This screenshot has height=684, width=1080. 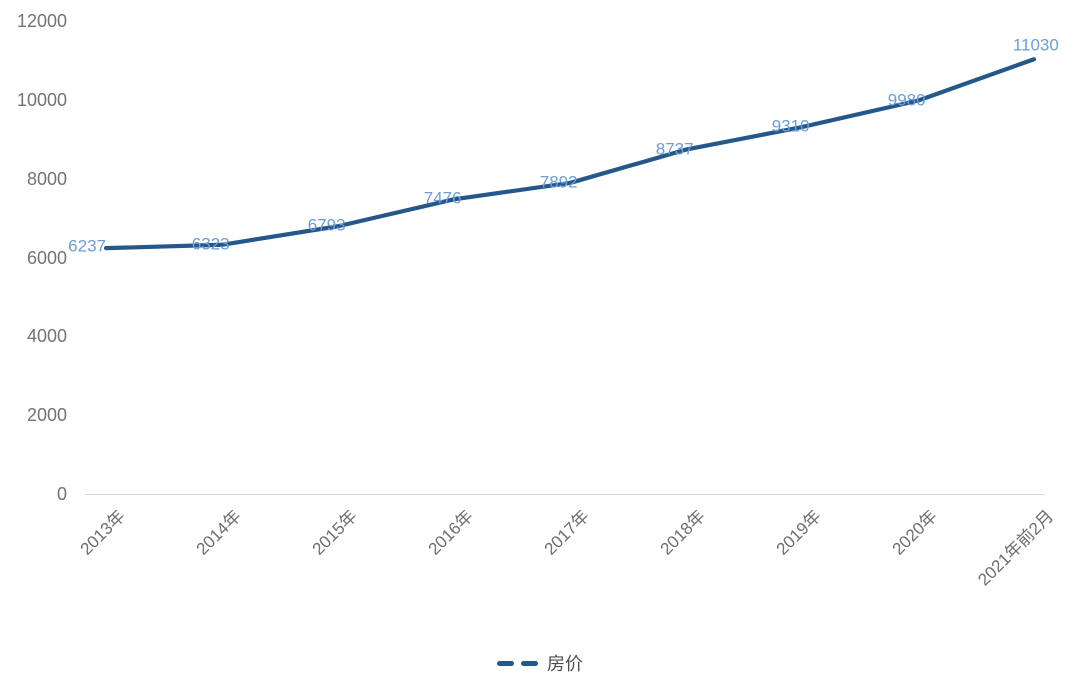 What do you see at coordinates (46, 257) in the screenshot?
I see `y-axis-tick-label: 6000` at bounding box center [46, 257].